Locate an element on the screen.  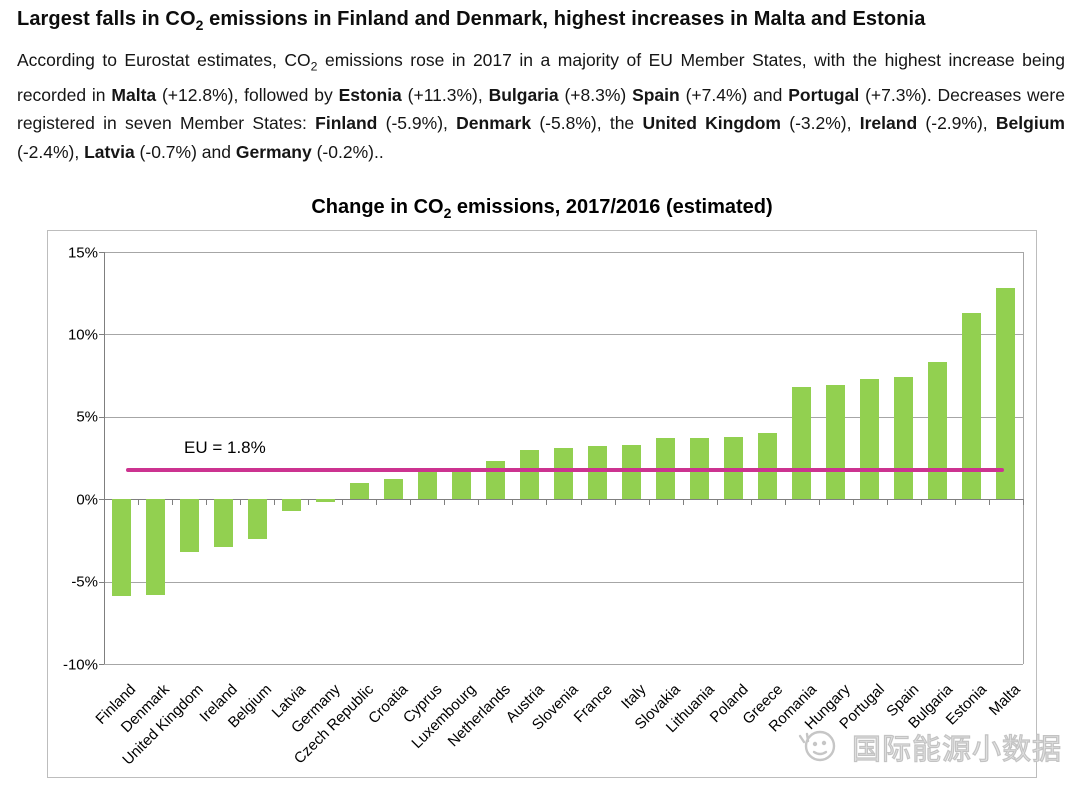
body-text-segment: (+8.3%) is located at coordinates (595, 94).